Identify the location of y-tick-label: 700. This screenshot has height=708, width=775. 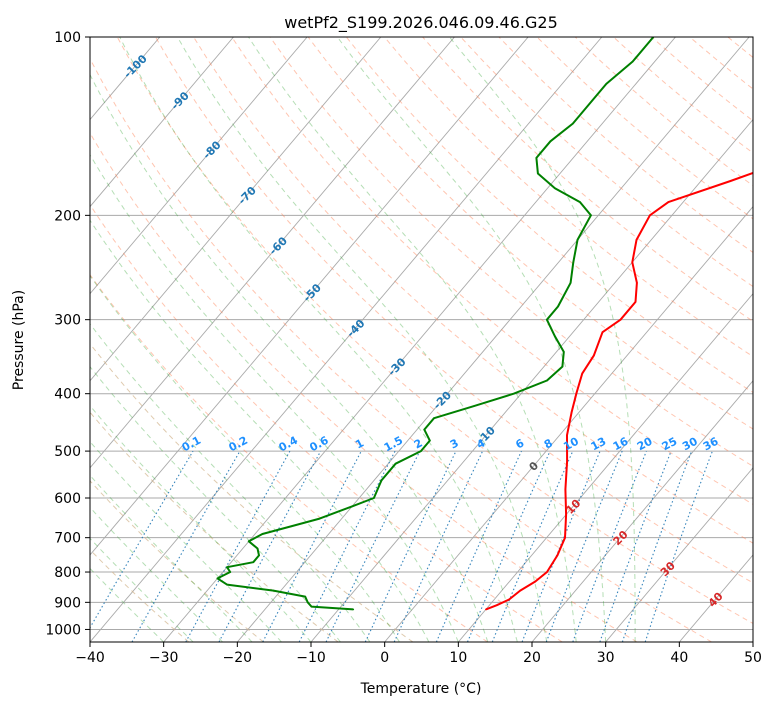
(67, 539).